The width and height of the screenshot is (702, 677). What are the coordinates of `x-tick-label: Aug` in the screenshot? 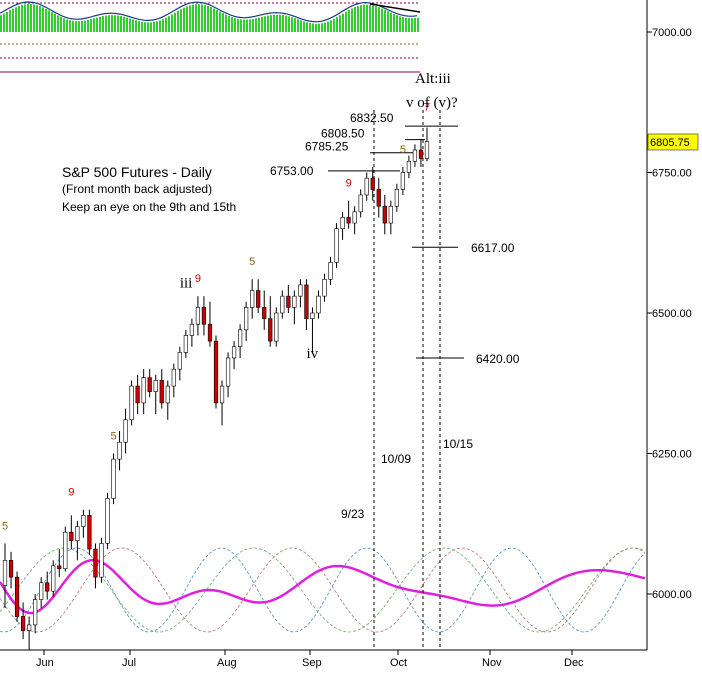 It's located at (227, 663).